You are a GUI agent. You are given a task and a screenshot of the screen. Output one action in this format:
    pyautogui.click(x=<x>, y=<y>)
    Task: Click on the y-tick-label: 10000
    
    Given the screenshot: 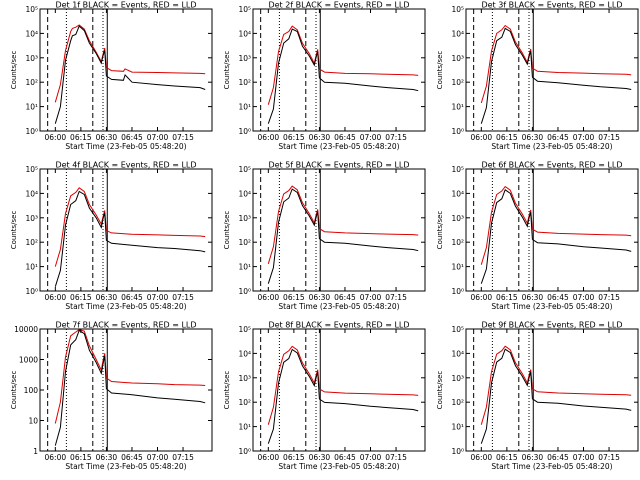 What is the action you would take?
    pyautogui.click(x=26, y=329)
    